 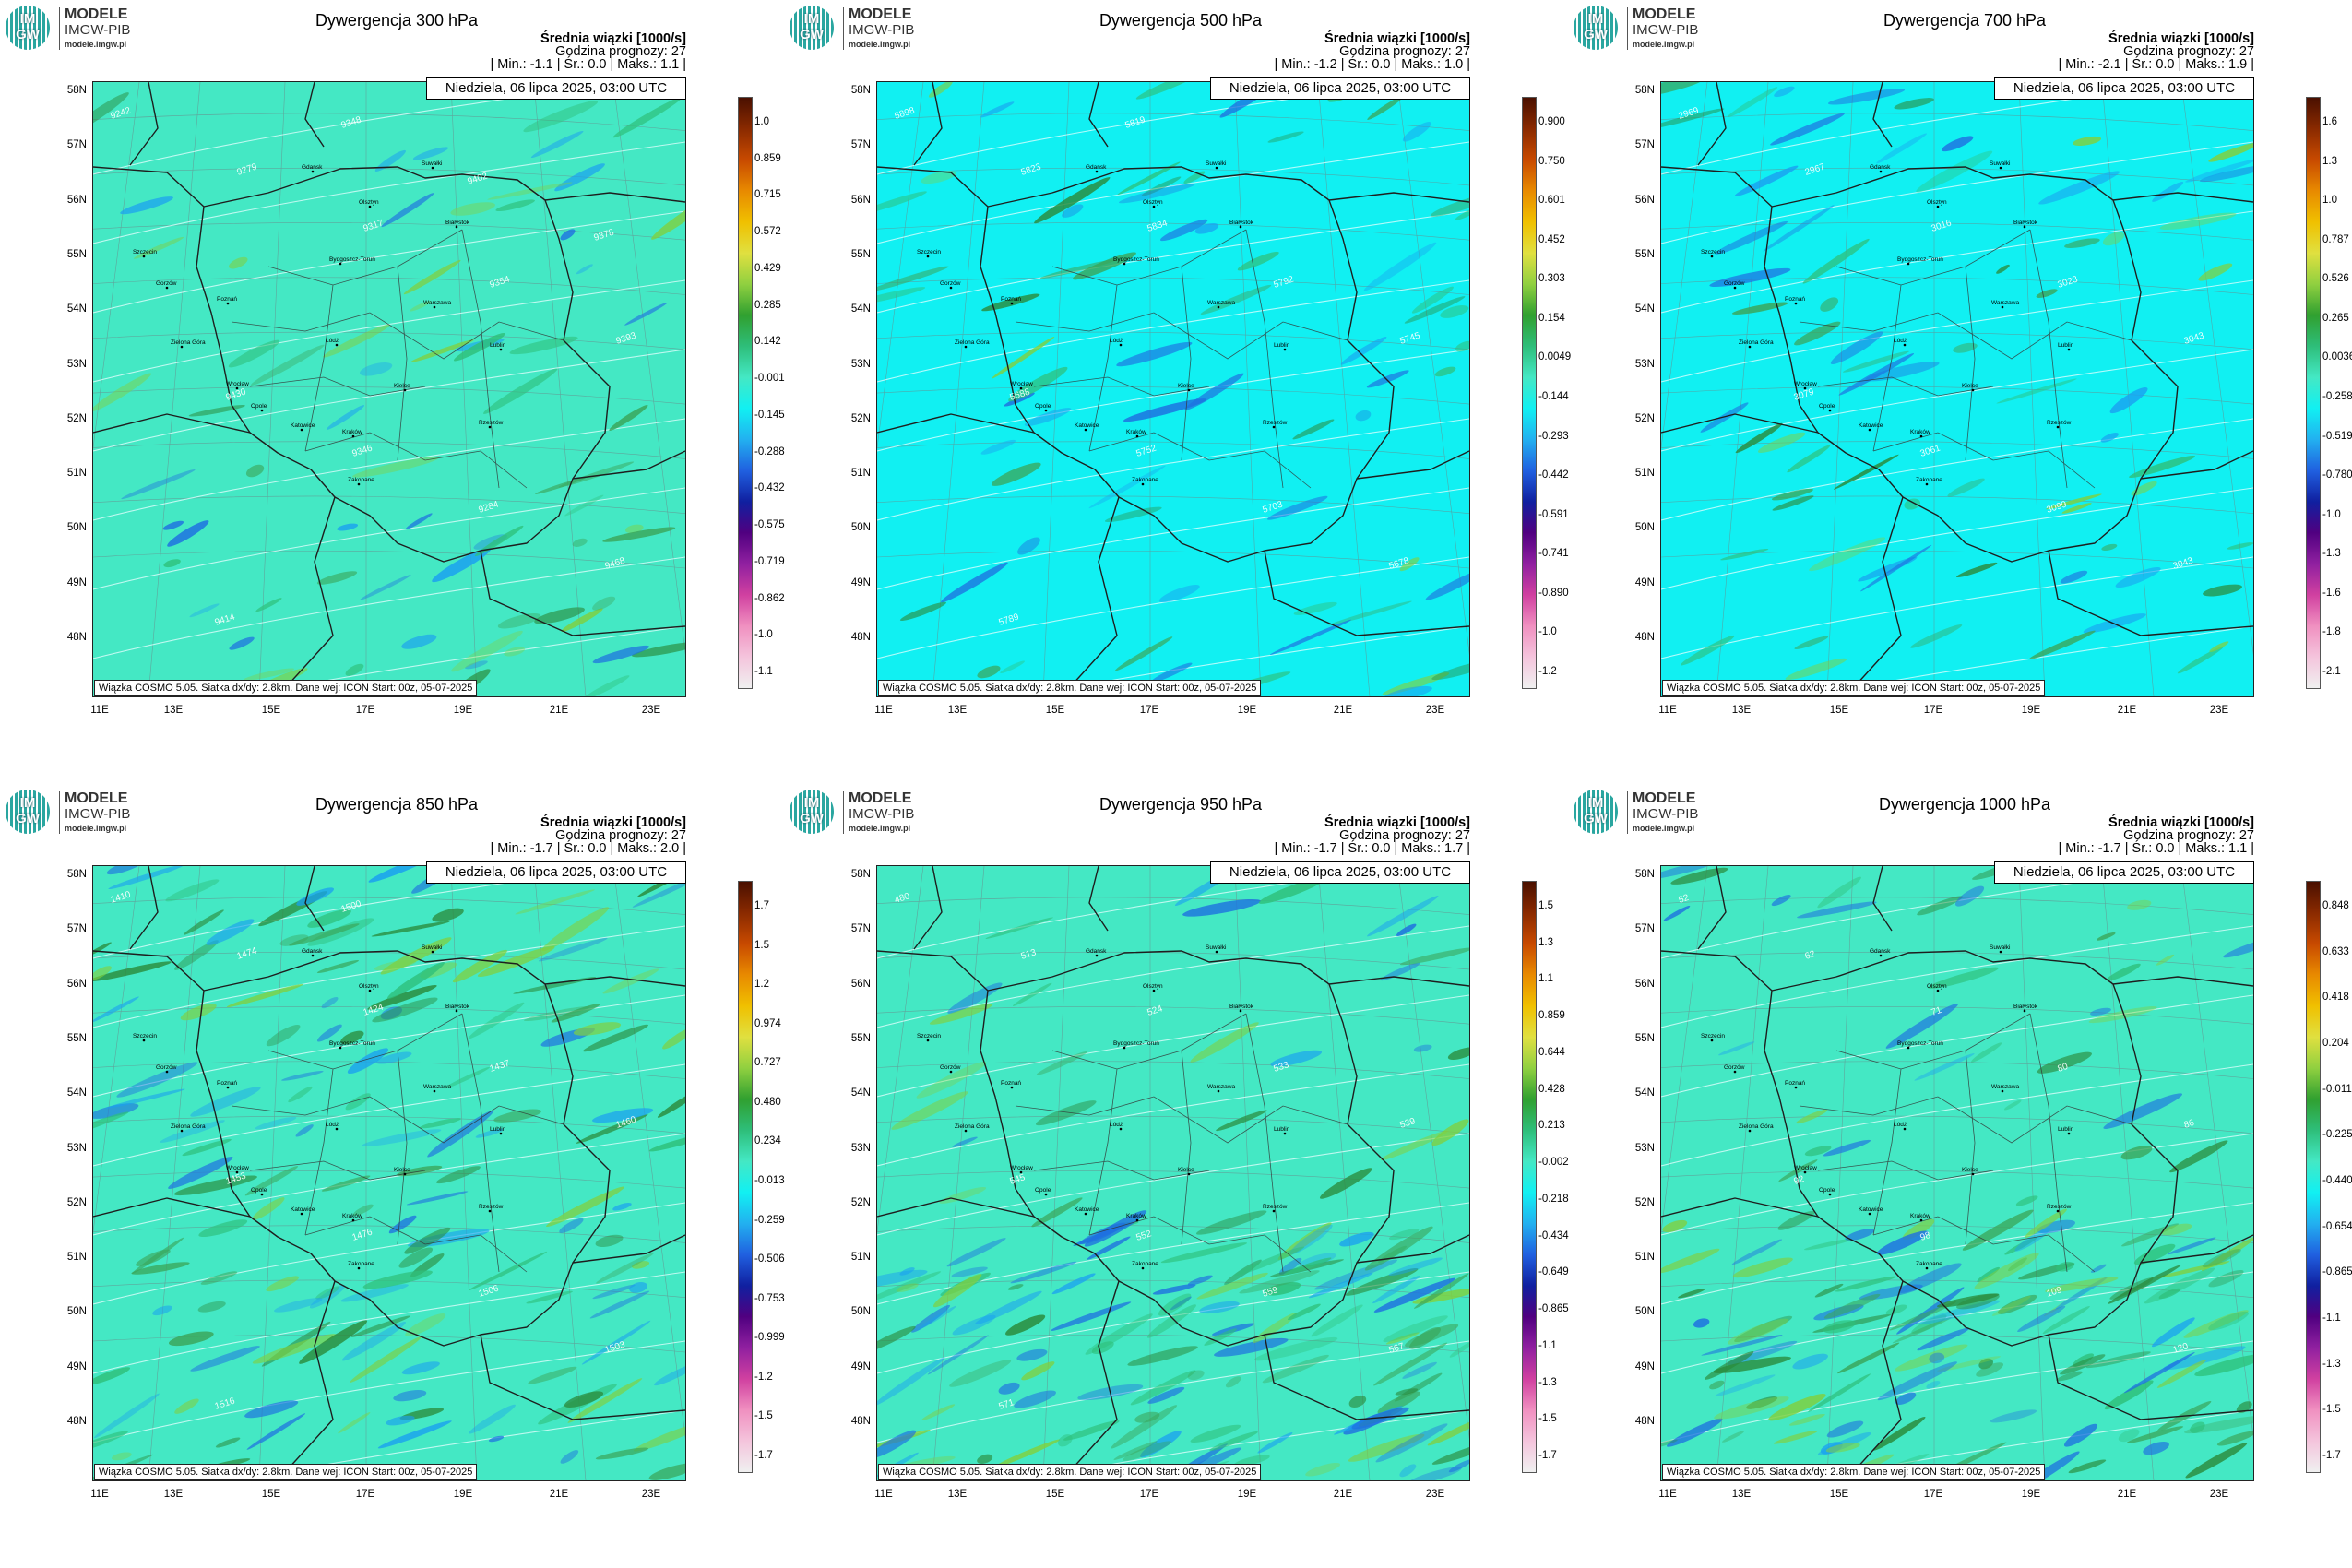 What do you see at coordinates (1717, 187) in the screenshot?
I see `coastline-west` at bounding box center [1717, 187].